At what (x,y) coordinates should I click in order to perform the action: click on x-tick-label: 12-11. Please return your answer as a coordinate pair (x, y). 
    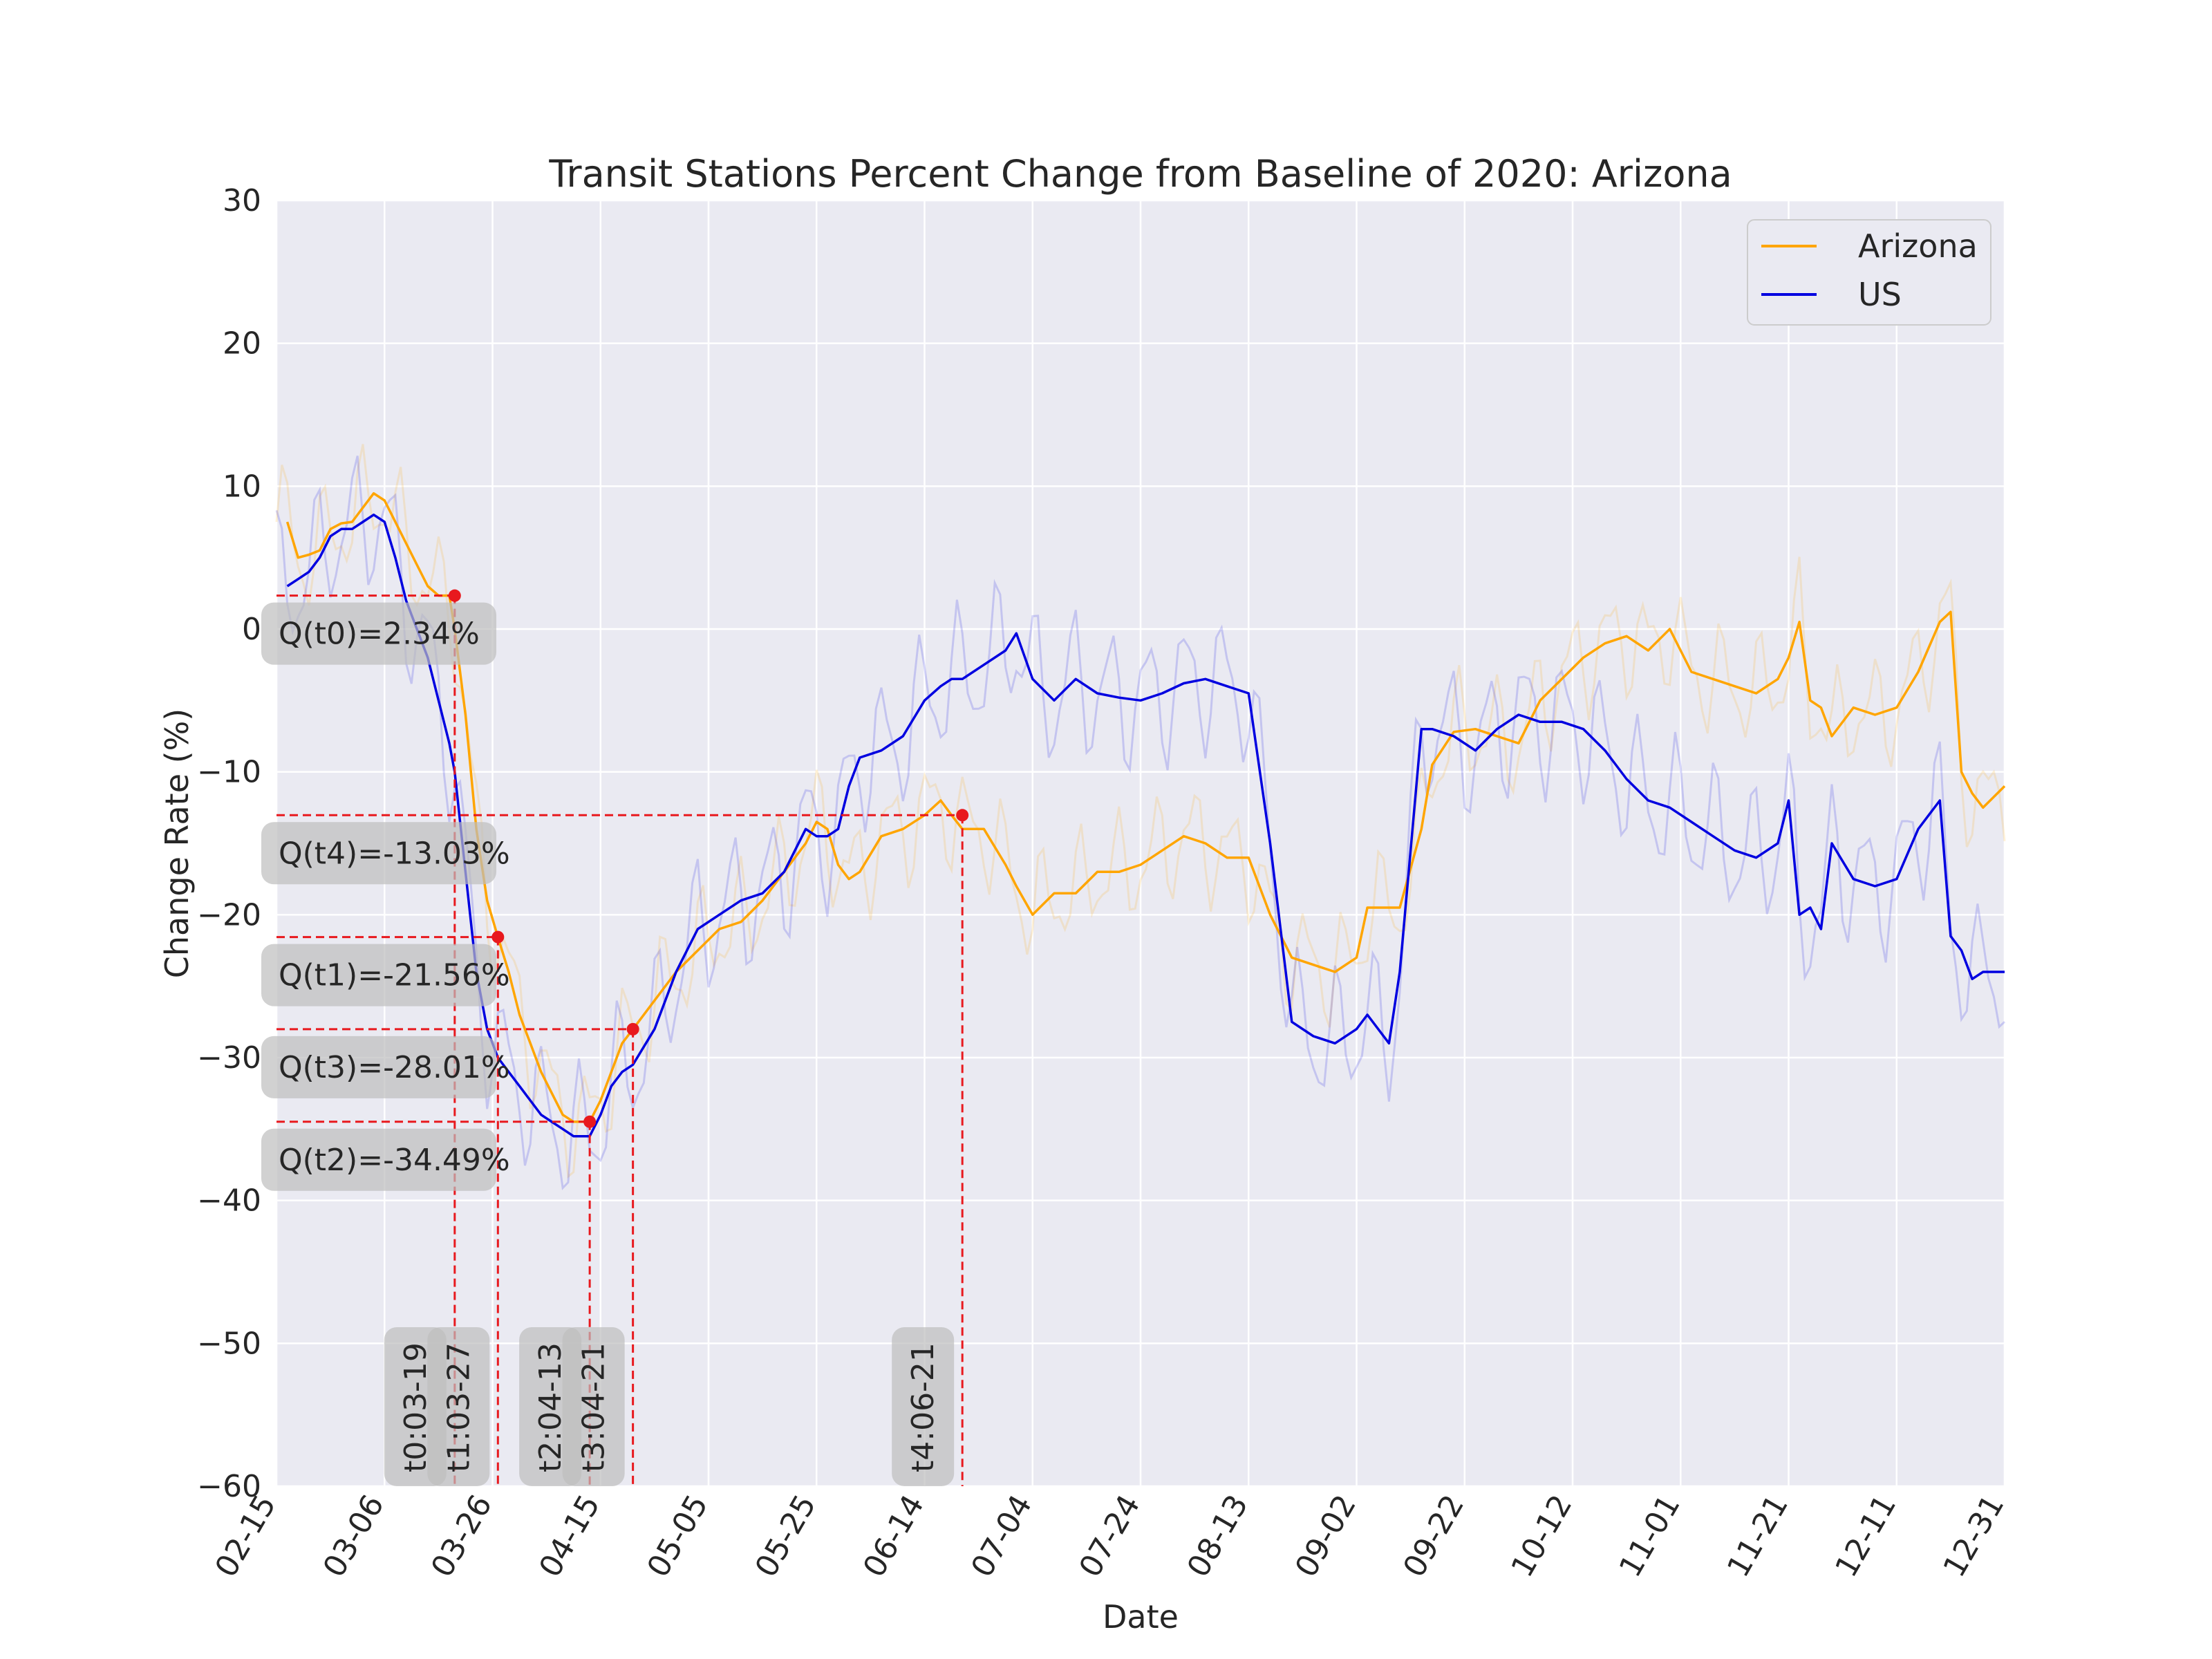
    Looking at the image, I should click on (1865, 1536).